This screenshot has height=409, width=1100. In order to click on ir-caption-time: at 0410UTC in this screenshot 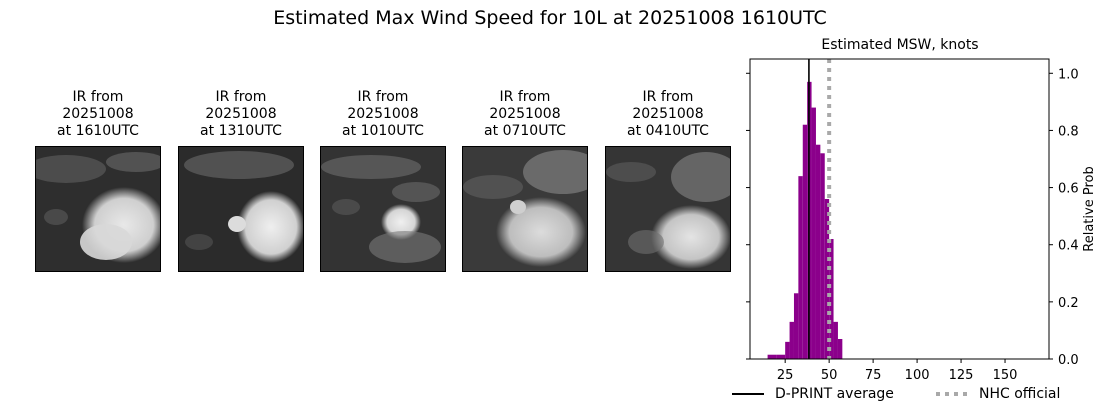, I will do `click(668, 131)`.